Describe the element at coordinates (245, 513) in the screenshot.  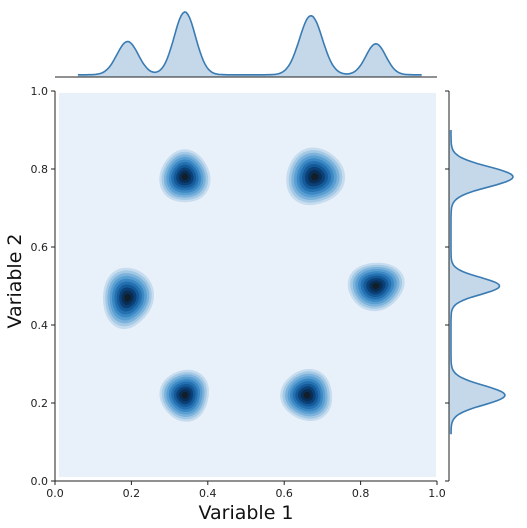
I see `x-axis-title: Variable 1` at that location.